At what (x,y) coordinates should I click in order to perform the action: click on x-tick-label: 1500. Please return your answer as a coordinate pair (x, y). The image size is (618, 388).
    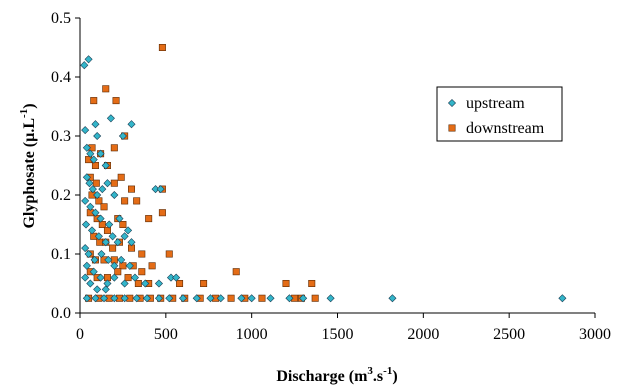
    Looking at the image, I should click on (338, 334).